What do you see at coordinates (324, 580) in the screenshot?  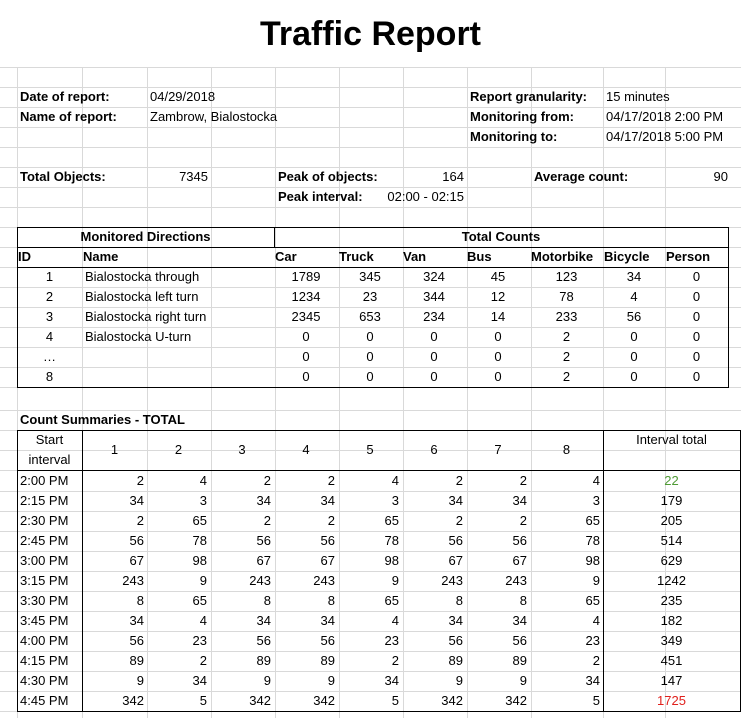 I see `cell: 243` at bounding box center [324, 580].